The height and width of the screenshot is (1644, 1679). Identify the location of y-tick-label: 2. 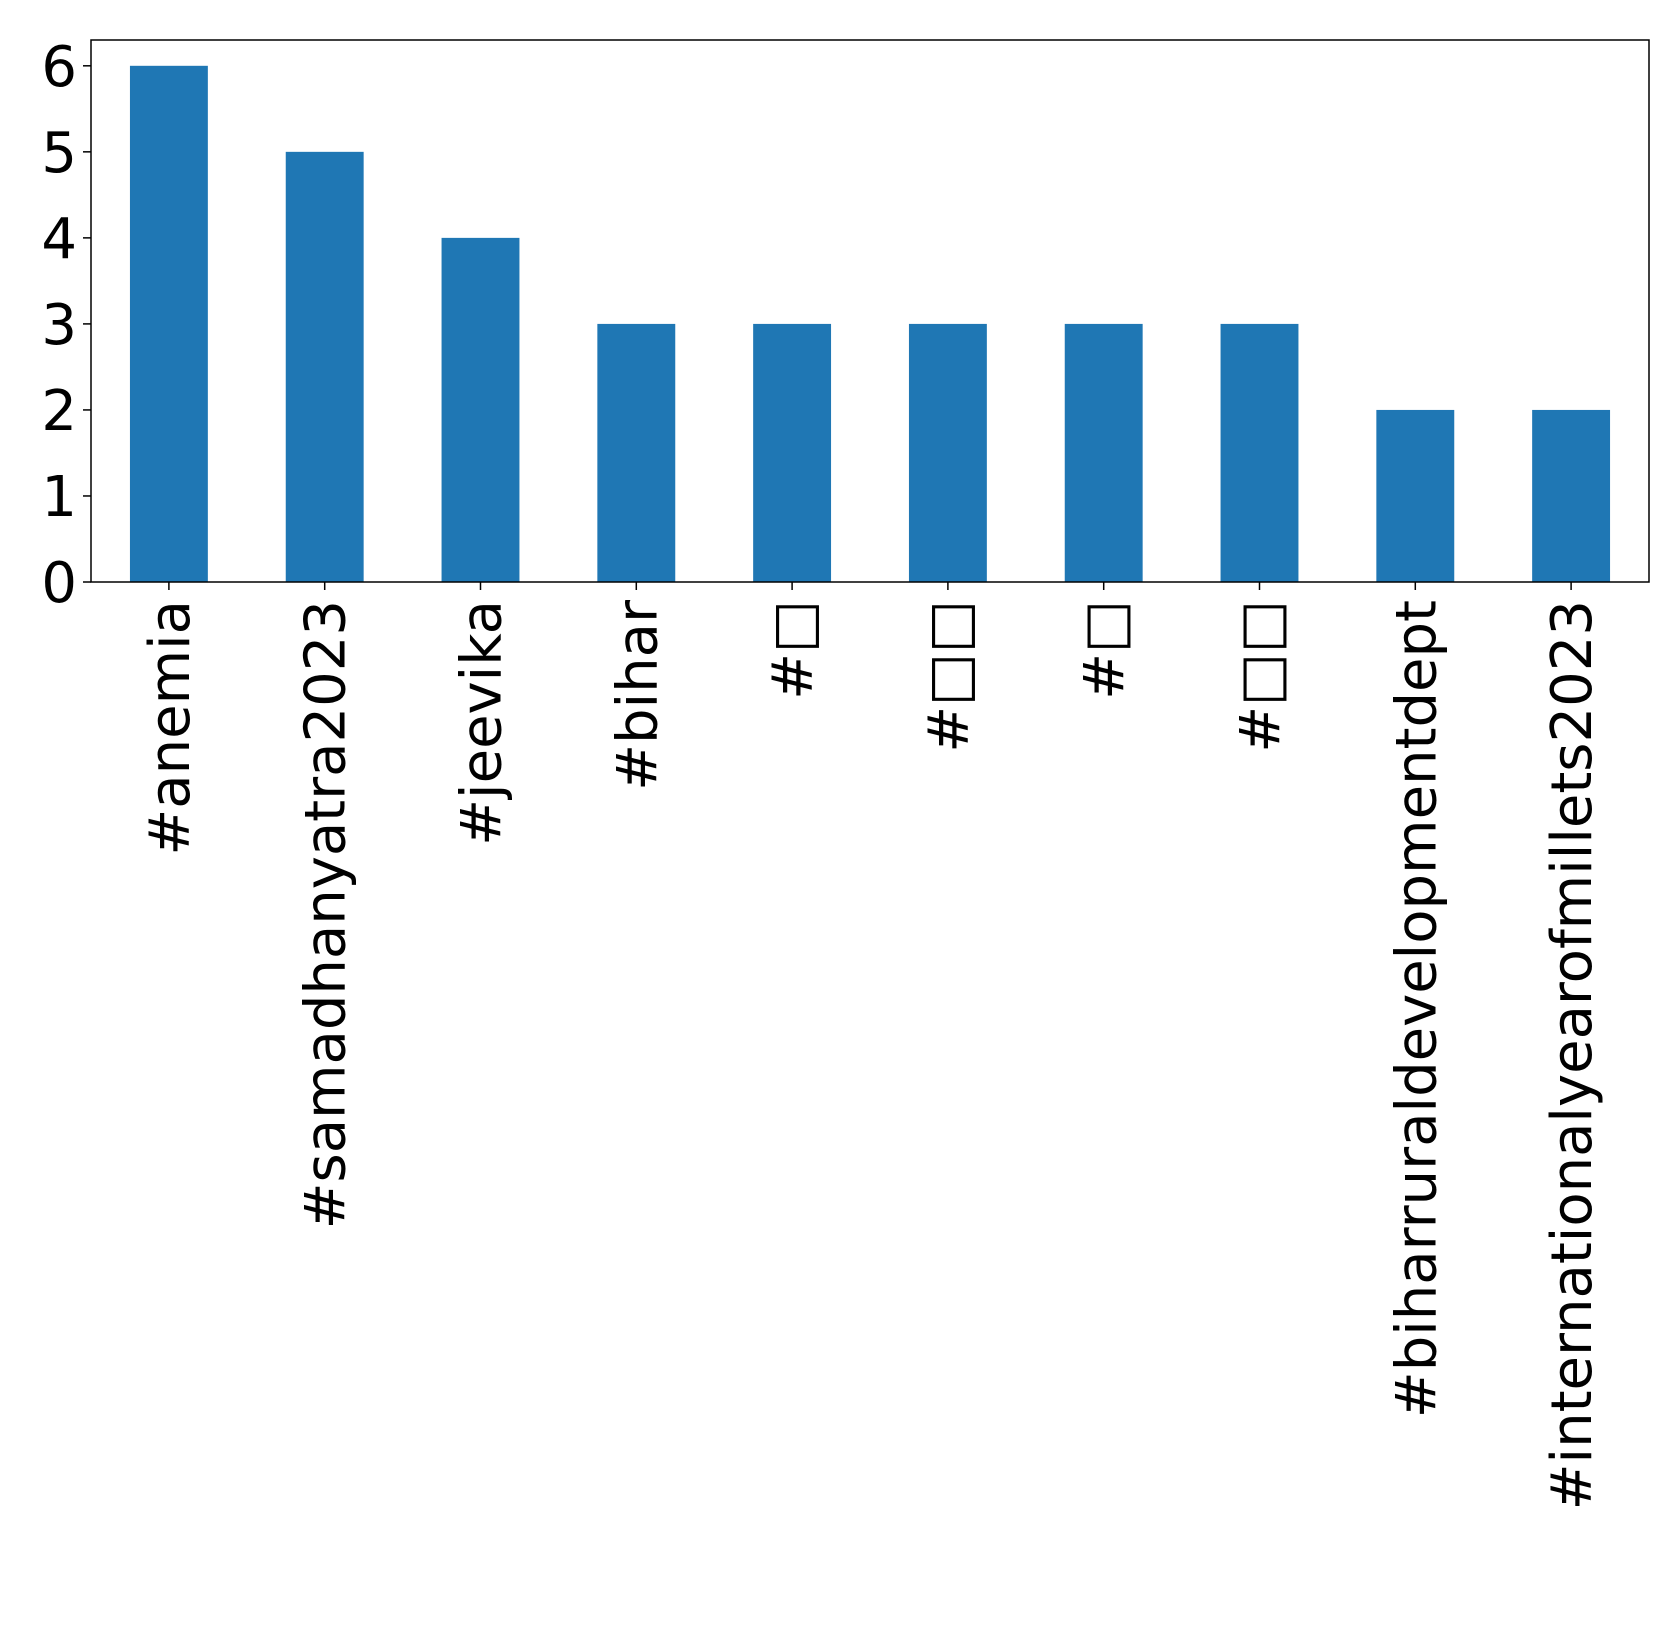
(59, 411).